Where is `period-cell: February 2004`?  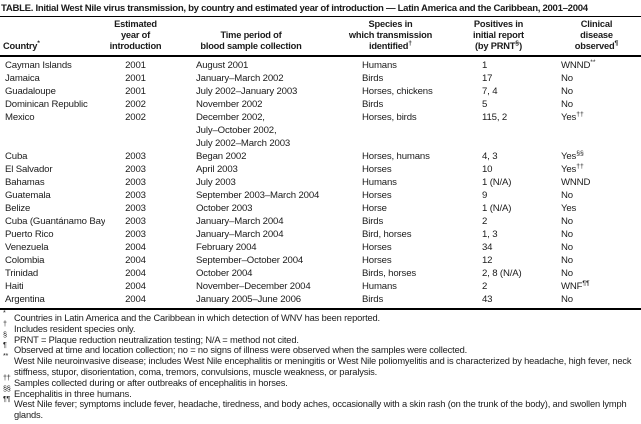 period-cell: February 2004 is located at coordinates (226, 247).